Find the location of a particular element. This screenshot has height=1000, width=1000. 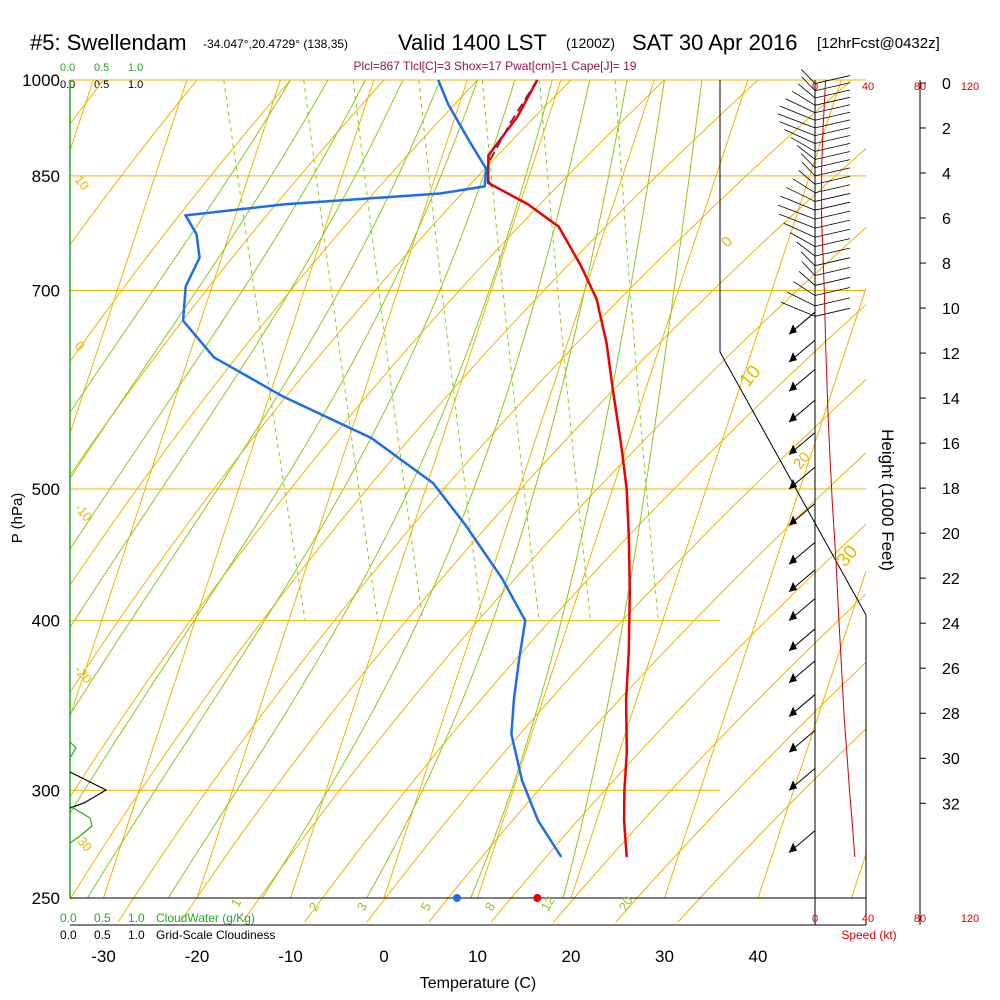

speed-ticks-bottom: 0 40 80 120 Speed (kt) is located at coordinates (895, 927).